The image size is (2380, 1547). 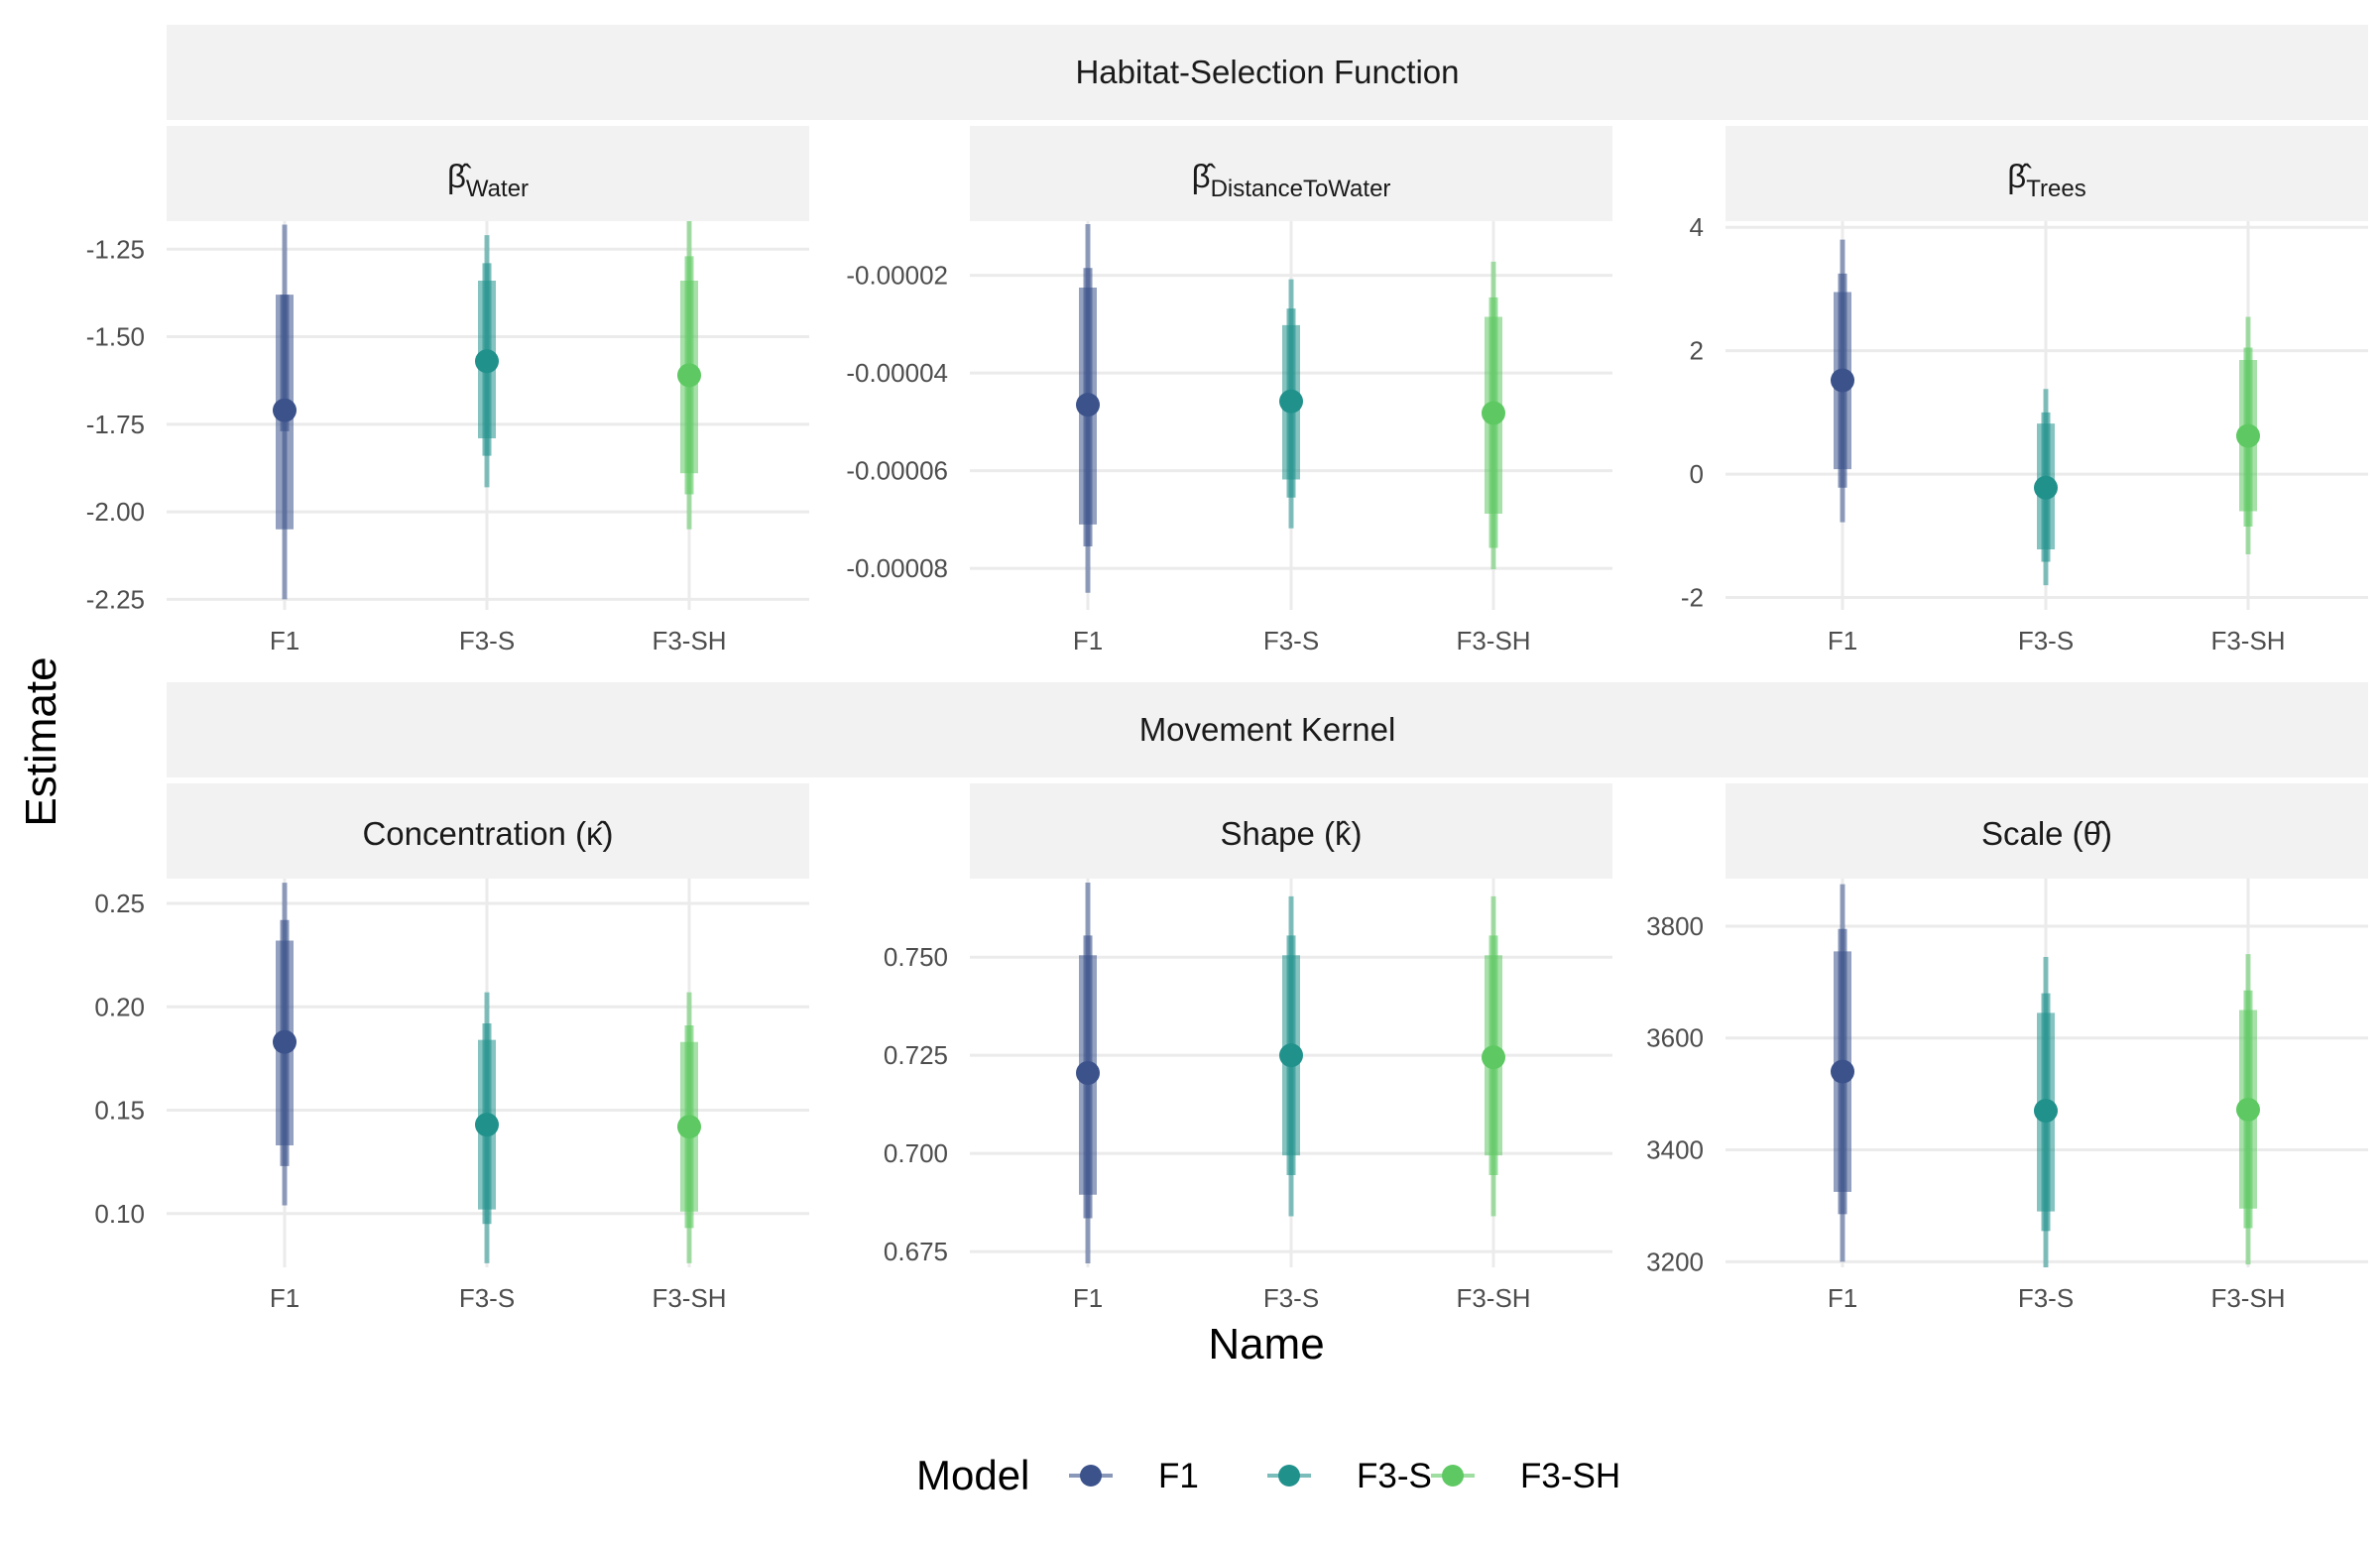 What do you see at coordinates (1178, 1476) in the screenshot?
I see `legend-label: F1` at bounding box center [1178, 1476].